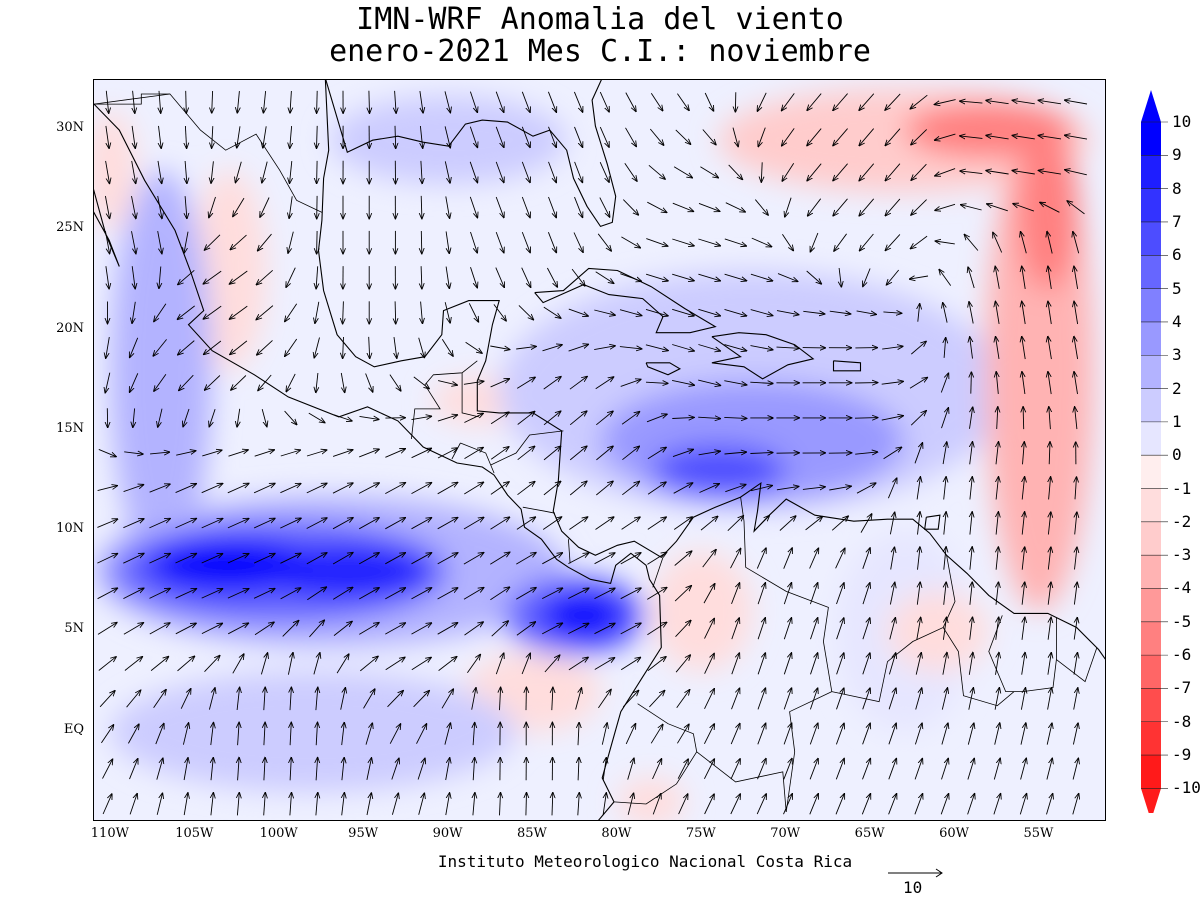 Image resolution: width=1200 pixels, height=900 pixels. What do you see at coordinates (527, 448) in the screenshot?
I see `country-border` at bounding box center [527, 448].